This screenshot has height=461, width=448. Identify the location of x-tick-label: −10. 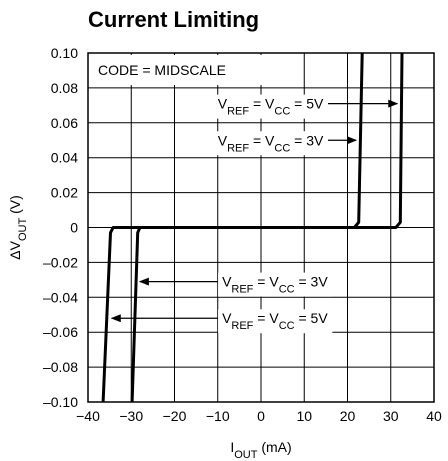
(218, 416).